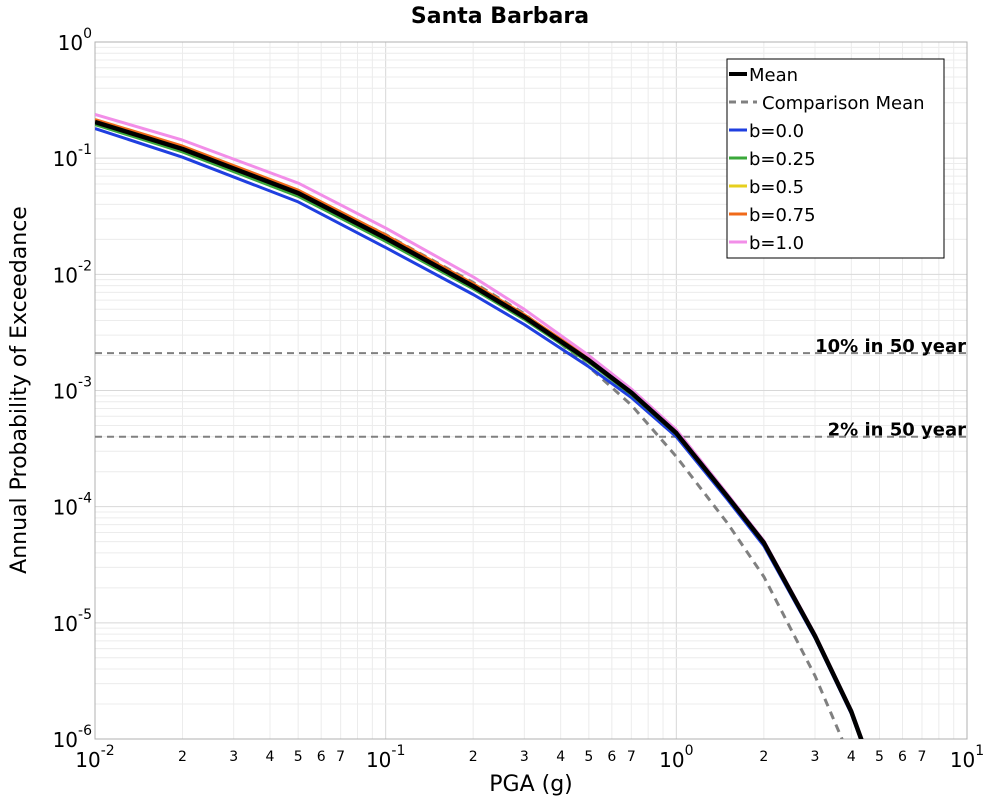 The height and width of the screenshot is (800, 1000). What do you see at coordinates (73, 737) in the screenshot?
I see `y-tick-label: 10⁻⁶` at bounding box center [73, 737].